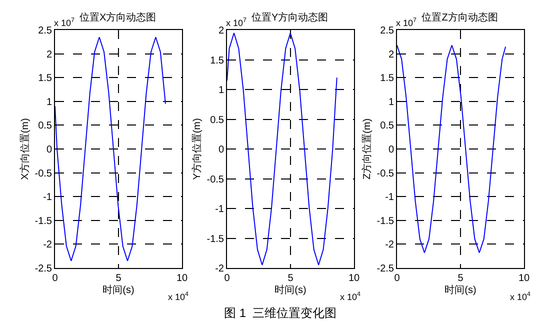 The width and height of the screenshot is (559, 335). Describe the element at coordinates (117, 17) in the screenshot. I see `chart-title: 位置X方向动态图` at that location.